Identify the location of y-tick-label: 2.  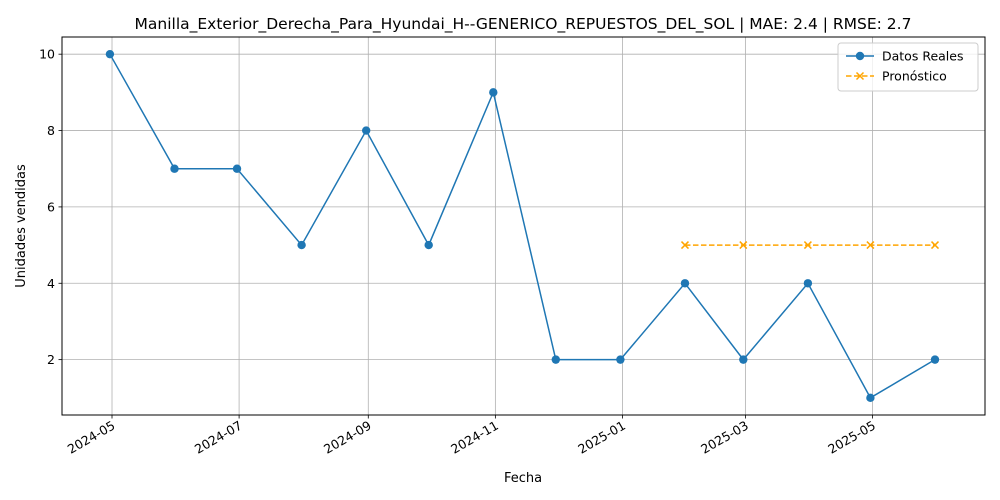
(51, 359).